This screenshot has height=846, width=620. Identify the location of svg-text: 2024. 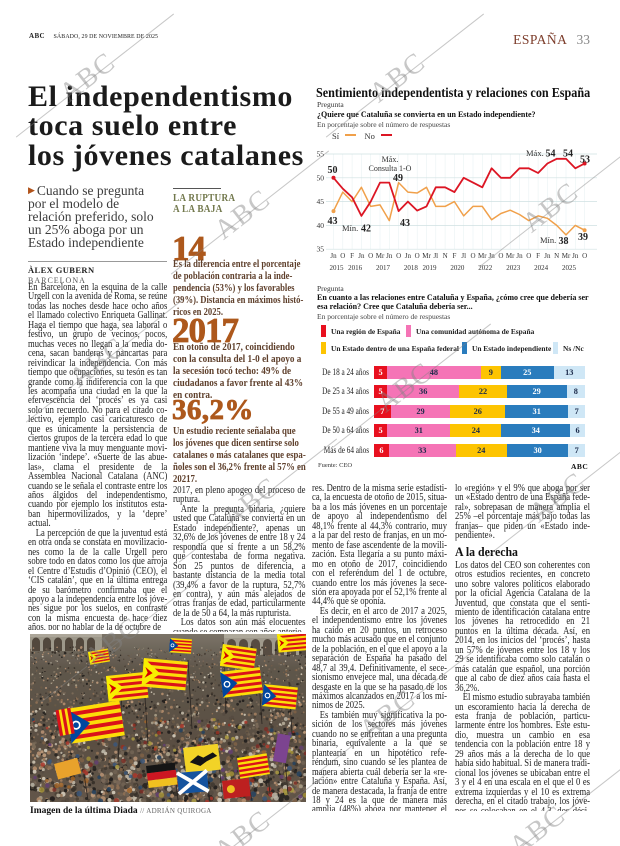
(541, 268).